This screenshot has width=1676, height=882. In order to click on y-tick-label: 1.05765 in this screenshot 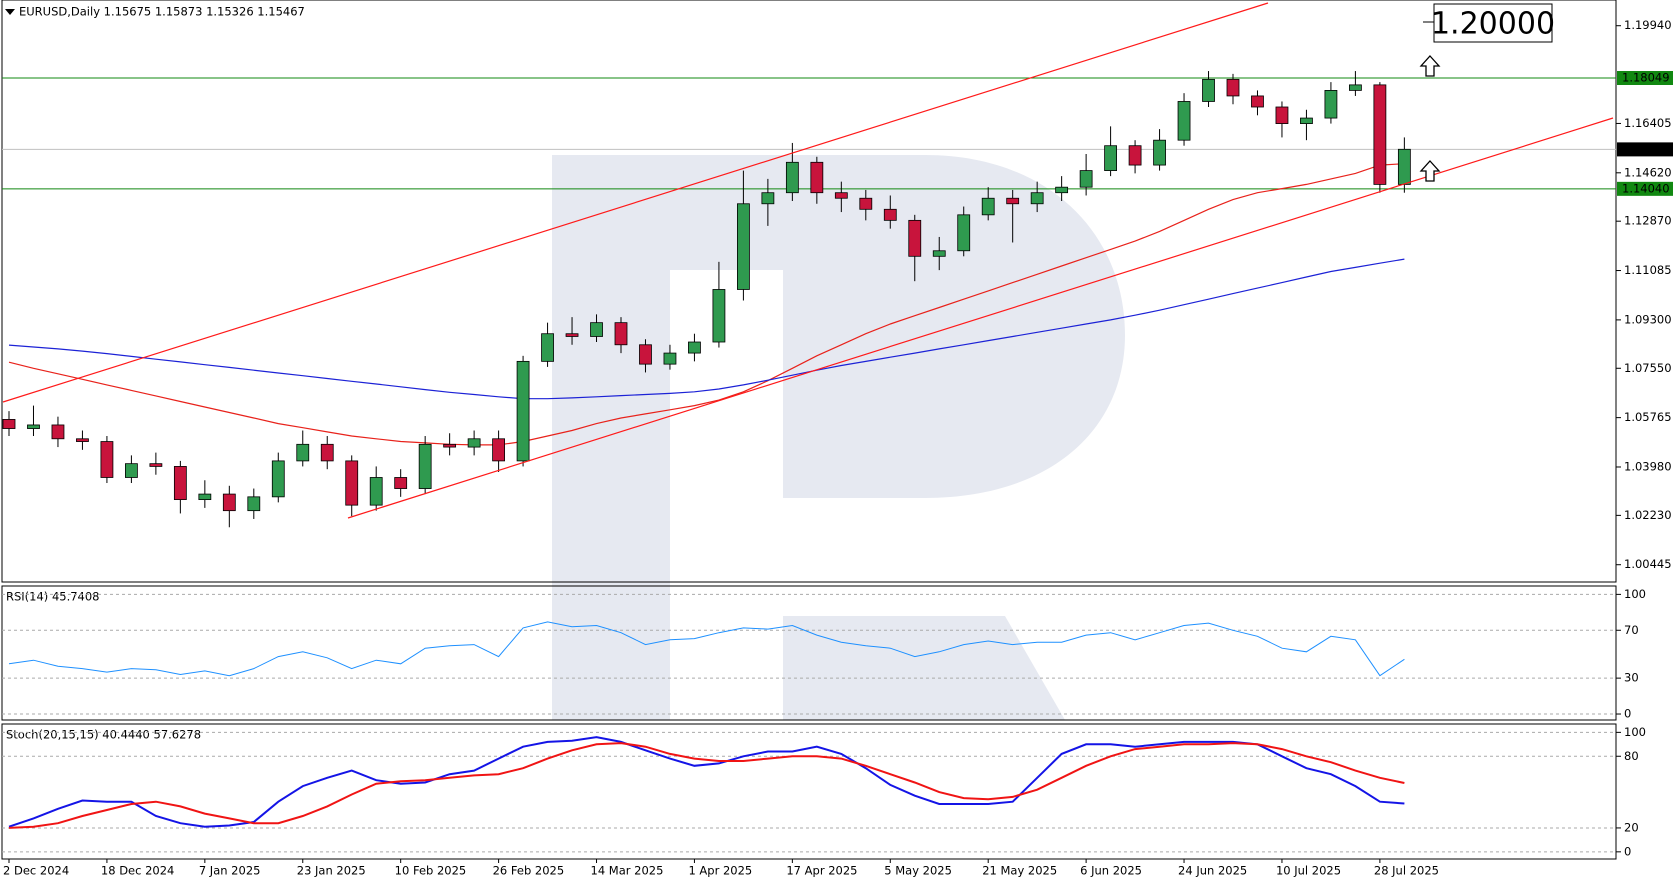, I will do `click(1648, 417)`.